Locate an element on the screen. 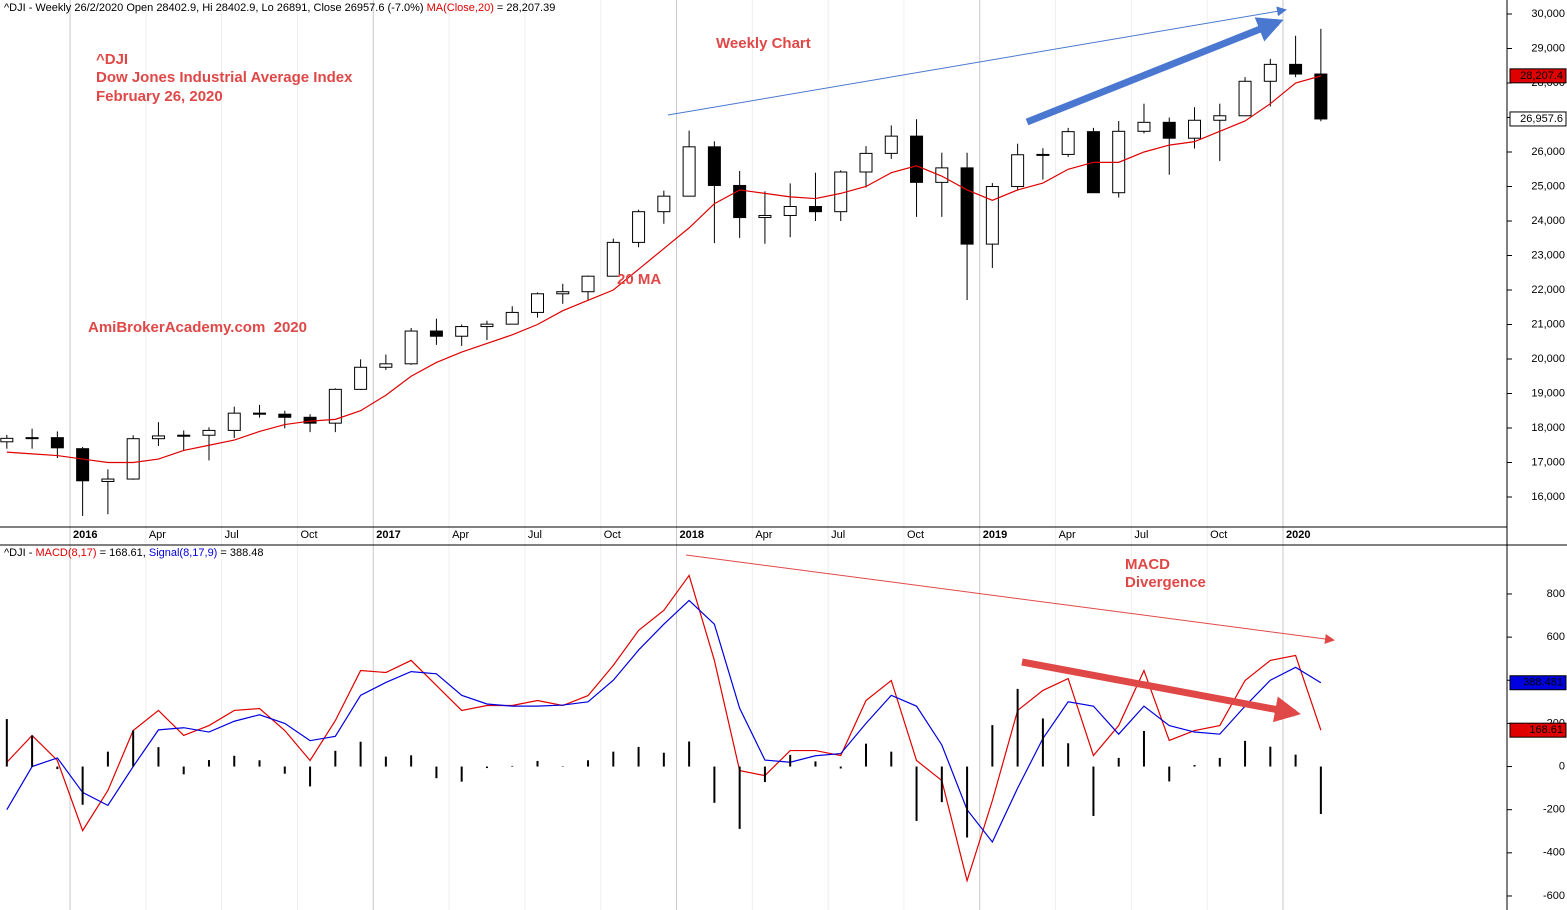  annotation: February 26, 2020 is located at coordinates (159, 96).